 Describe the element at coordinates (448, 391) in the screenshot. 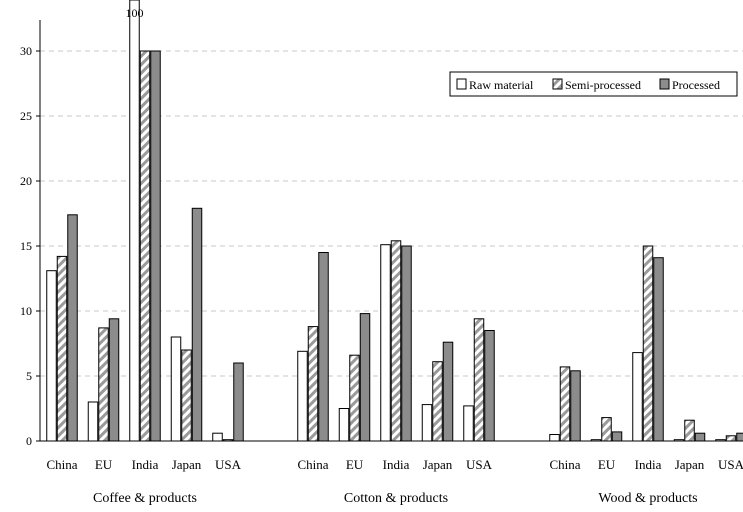

I see `bar-cotton-products-japan-processed` at that location.